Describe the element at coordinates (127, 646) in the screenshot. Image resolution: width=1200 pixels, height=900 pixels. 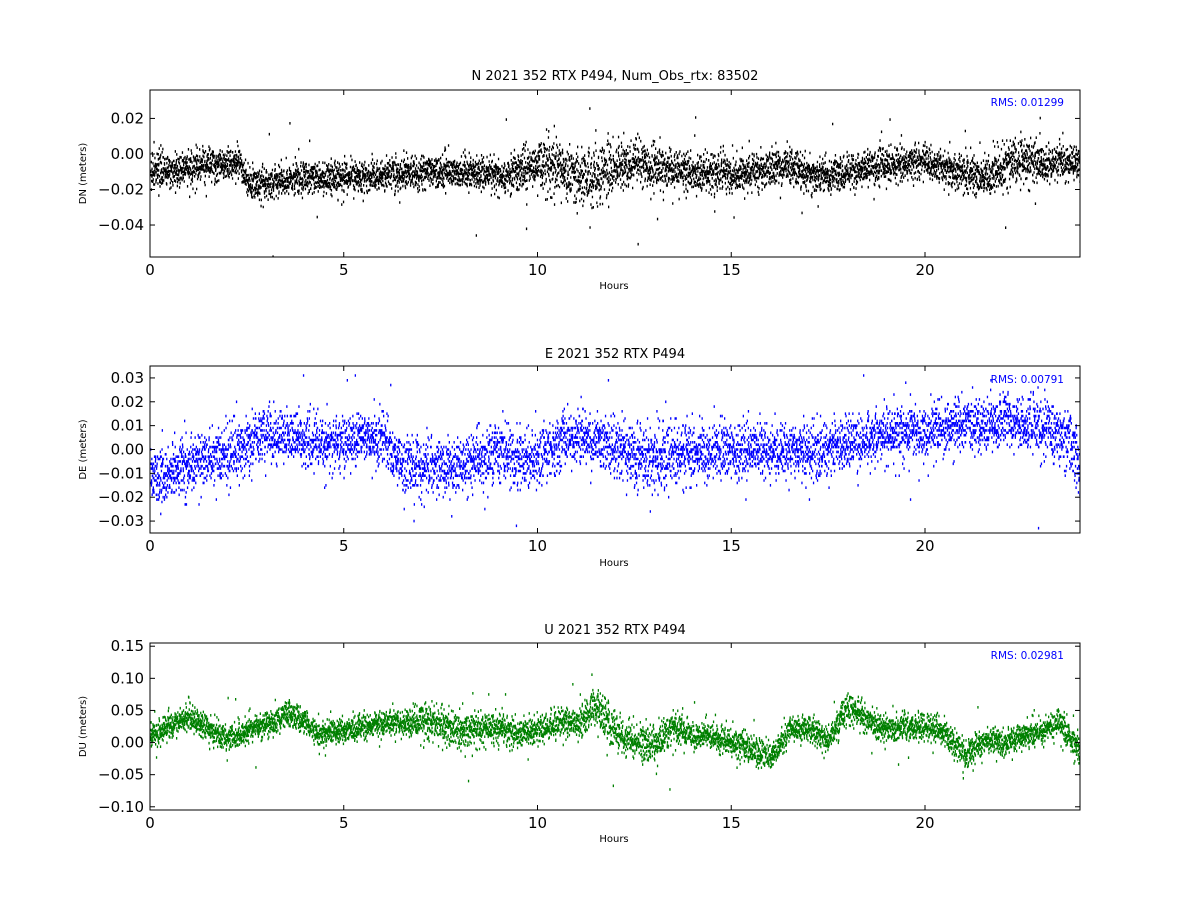
I see `y-tick-label: 0.15` at that location.